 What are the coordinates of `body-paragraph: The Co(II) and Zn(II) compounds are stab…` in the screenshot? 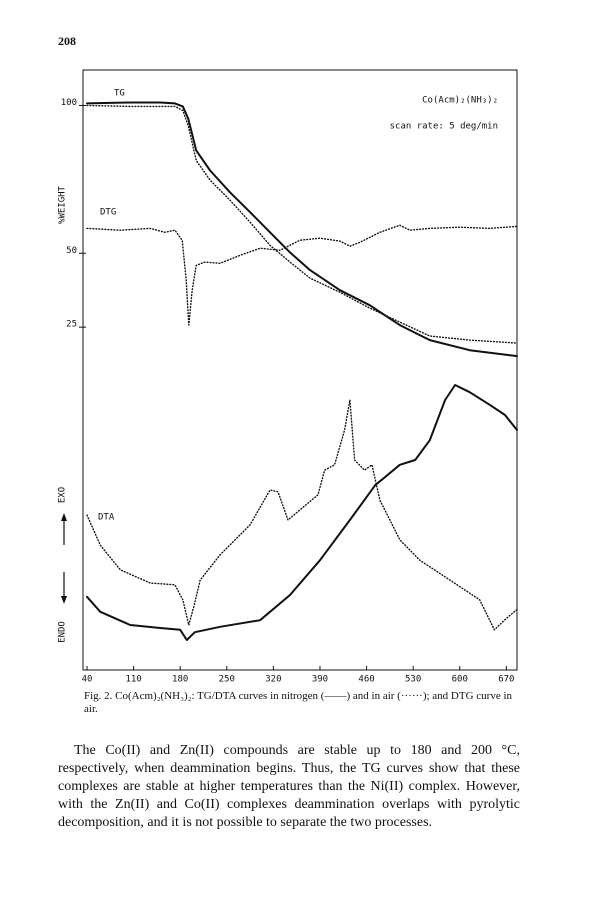 It's located at (289, 786).